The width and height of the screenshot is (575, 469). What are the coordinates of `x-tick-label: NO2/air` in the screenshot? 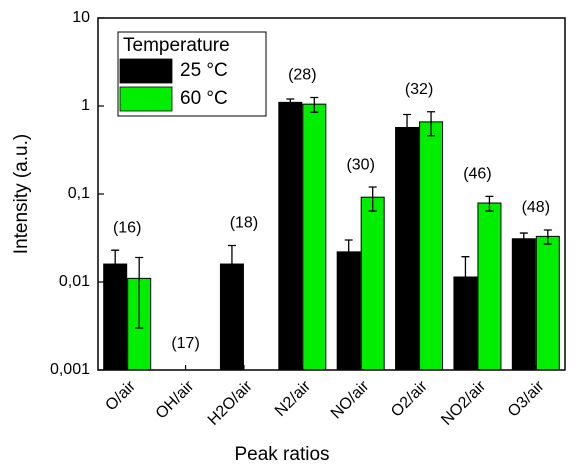 It's located at (463, 402).